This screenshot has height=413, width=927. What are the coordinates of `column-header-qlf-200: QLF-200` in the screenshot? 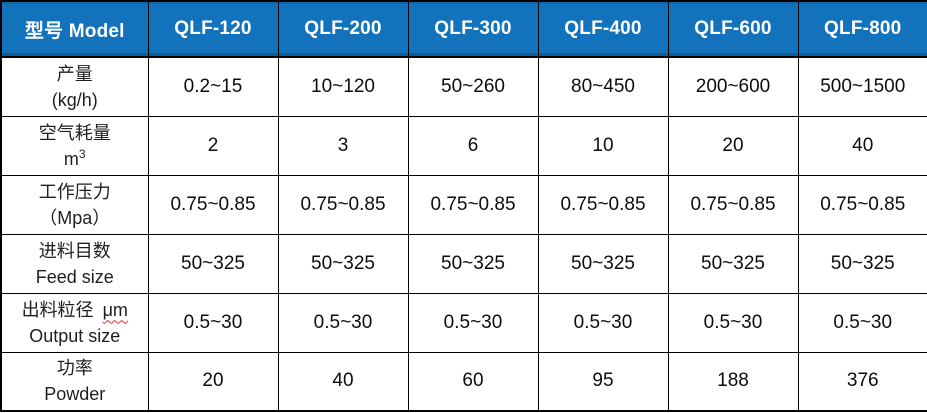 It's located at (343, 29).